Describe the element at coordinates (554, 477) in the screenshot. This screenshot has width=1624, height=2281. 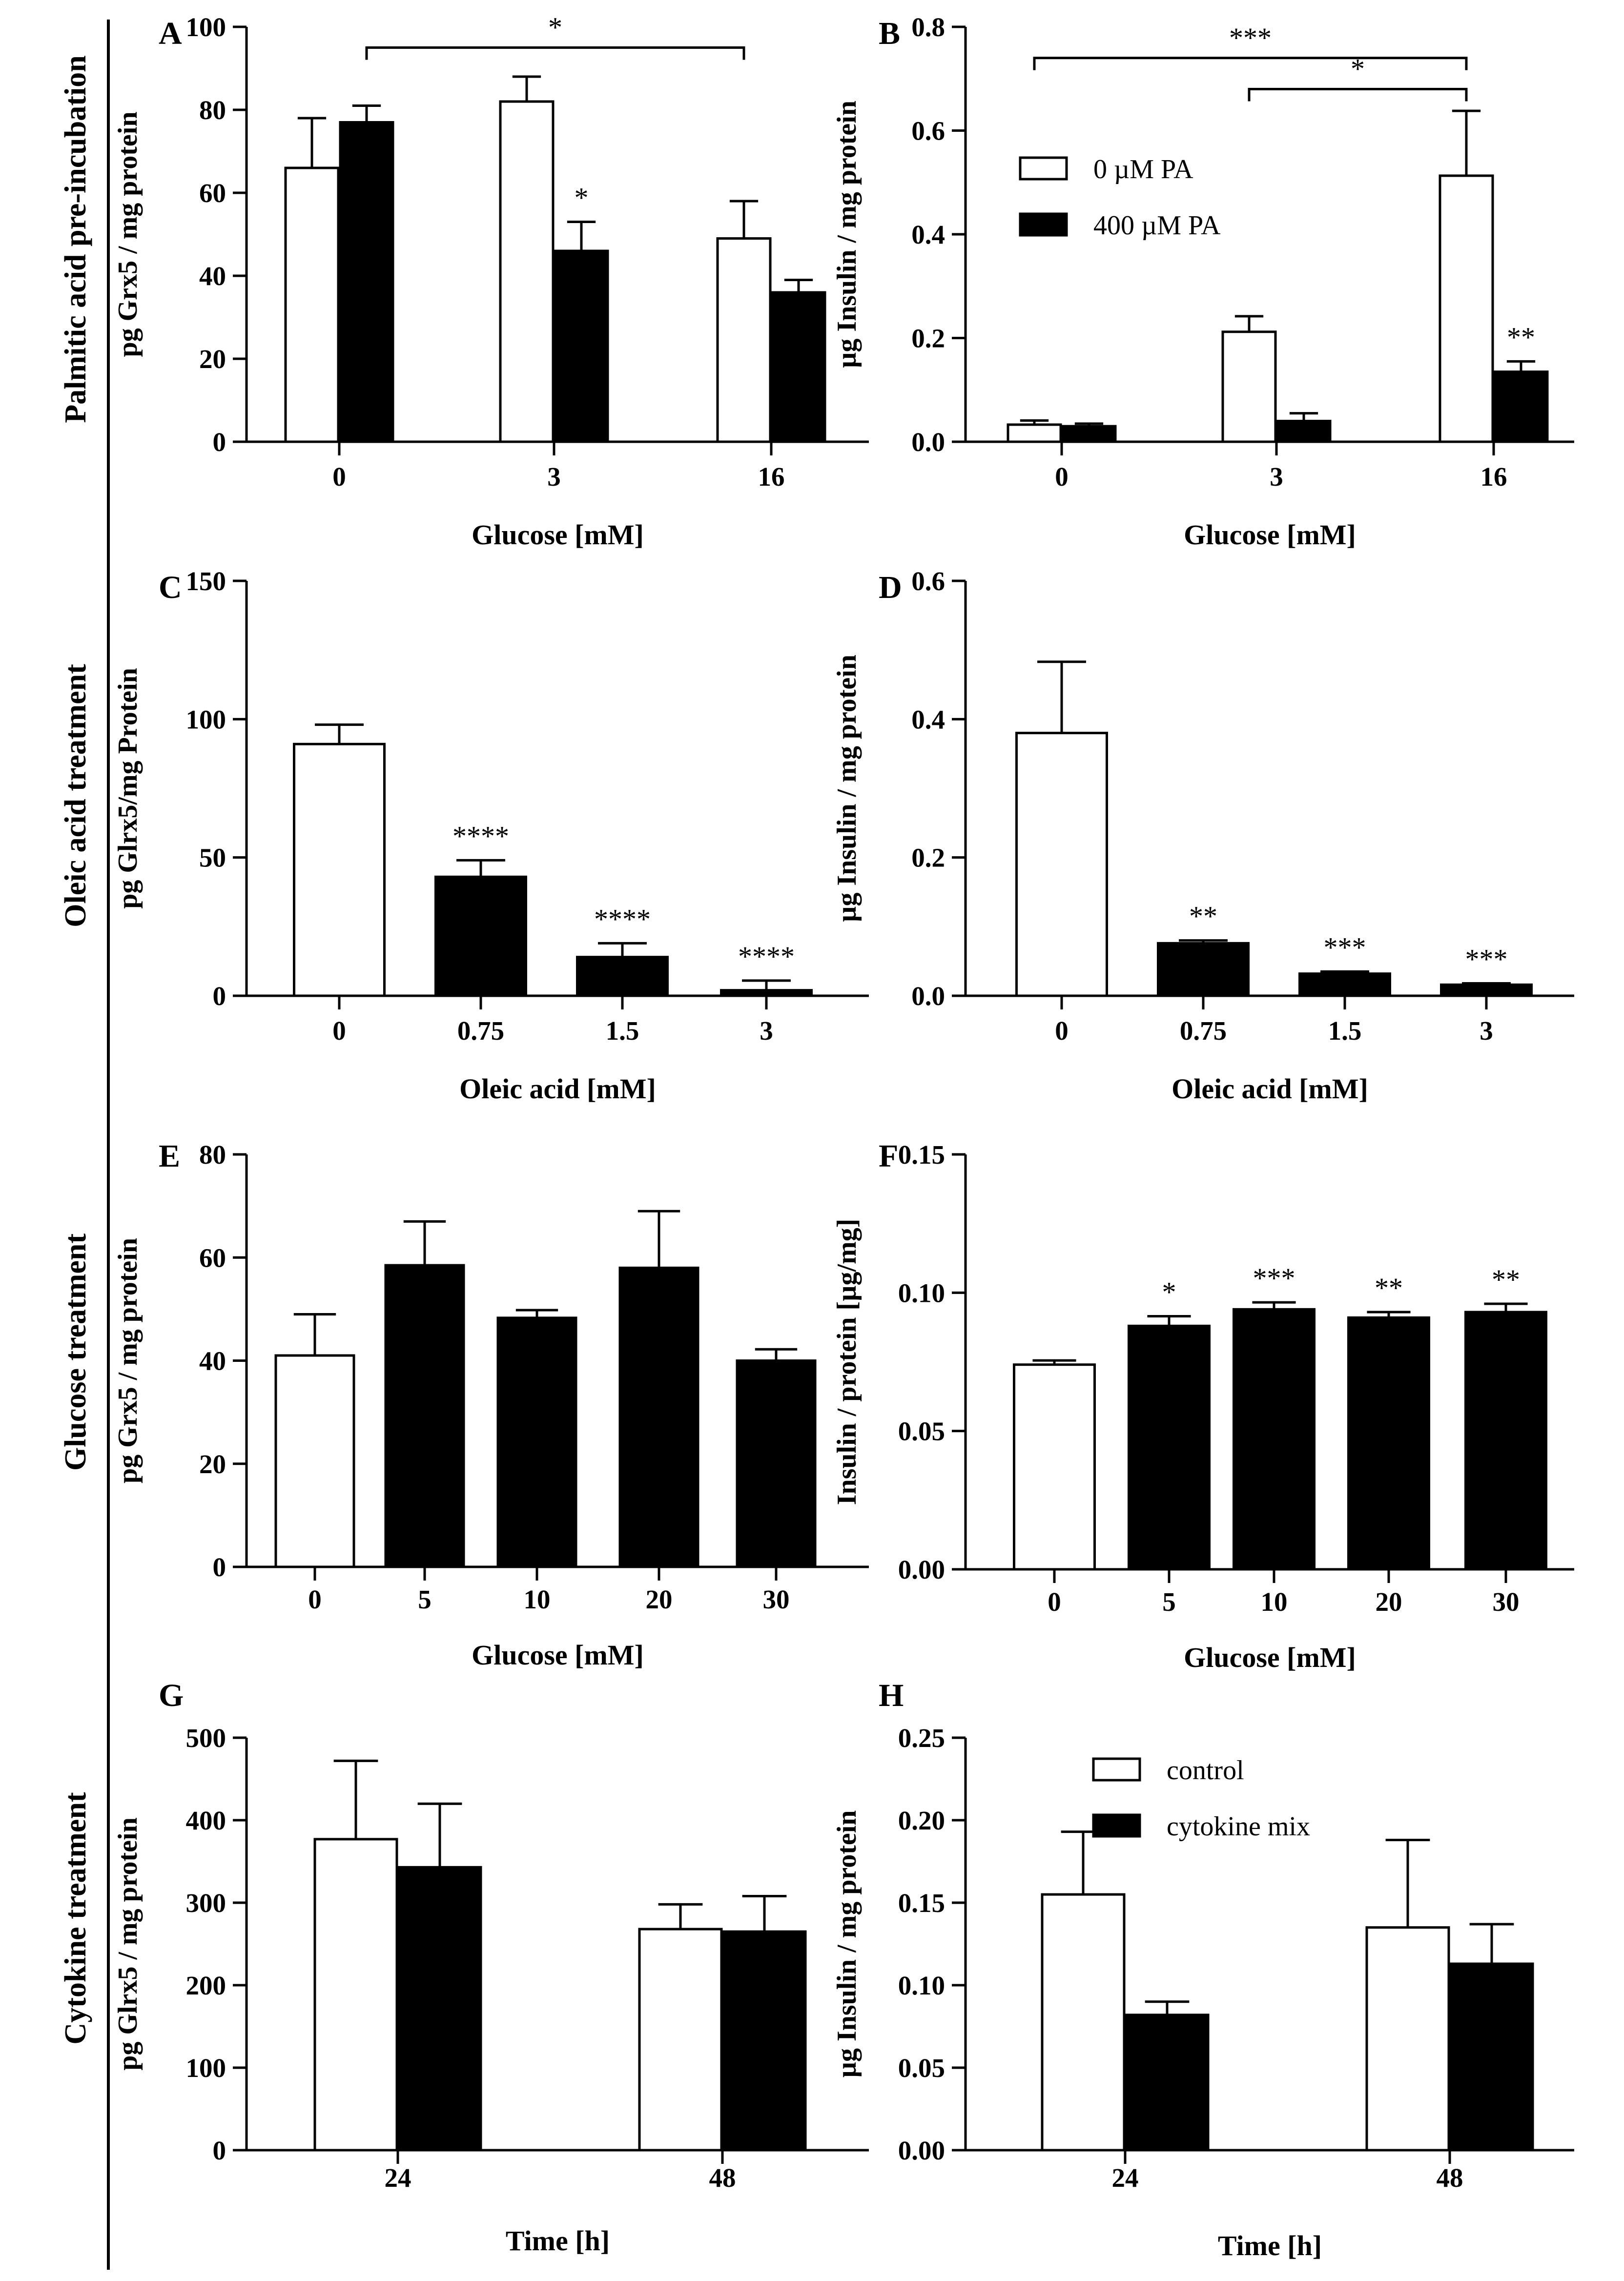
I see `x-tick-label: 3` at that location.